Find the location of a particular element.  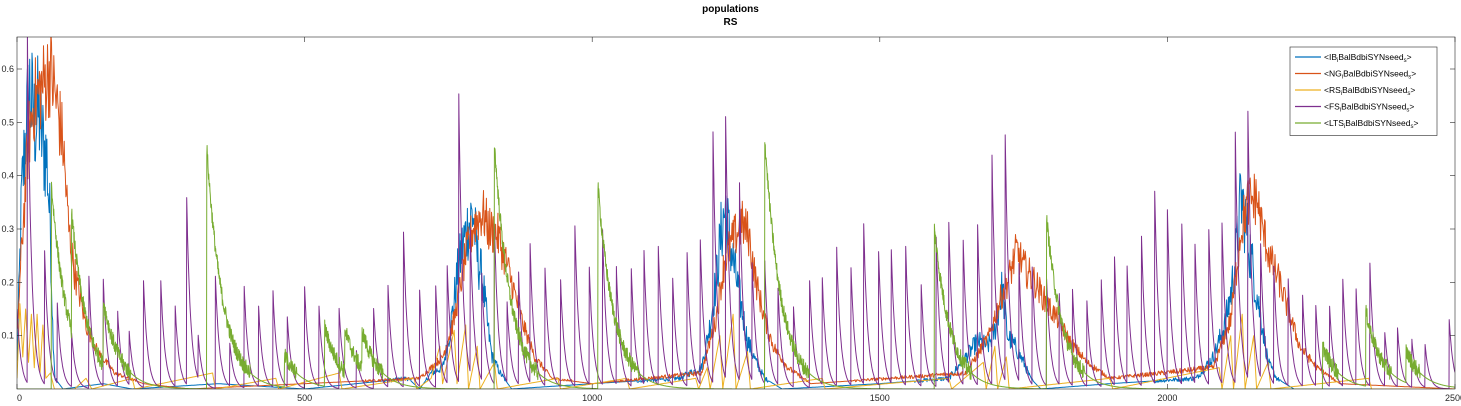

legend-text: <IB is located at coordinates (1330, 57).